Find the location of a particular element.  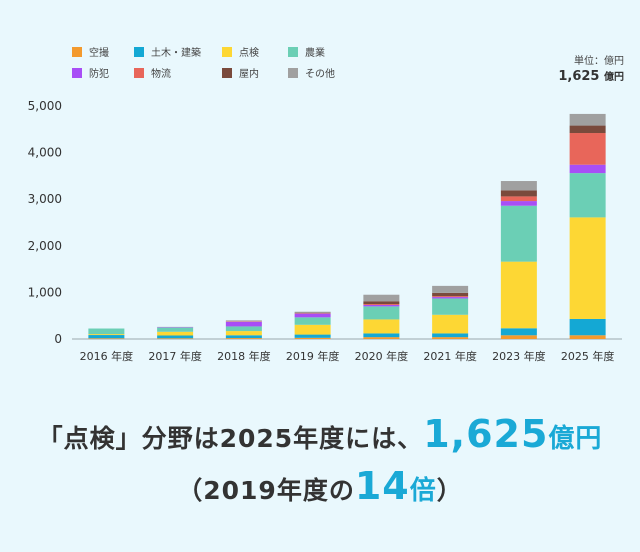

x-tick-label: 2023 年度 is located at coordinates (519, 356).